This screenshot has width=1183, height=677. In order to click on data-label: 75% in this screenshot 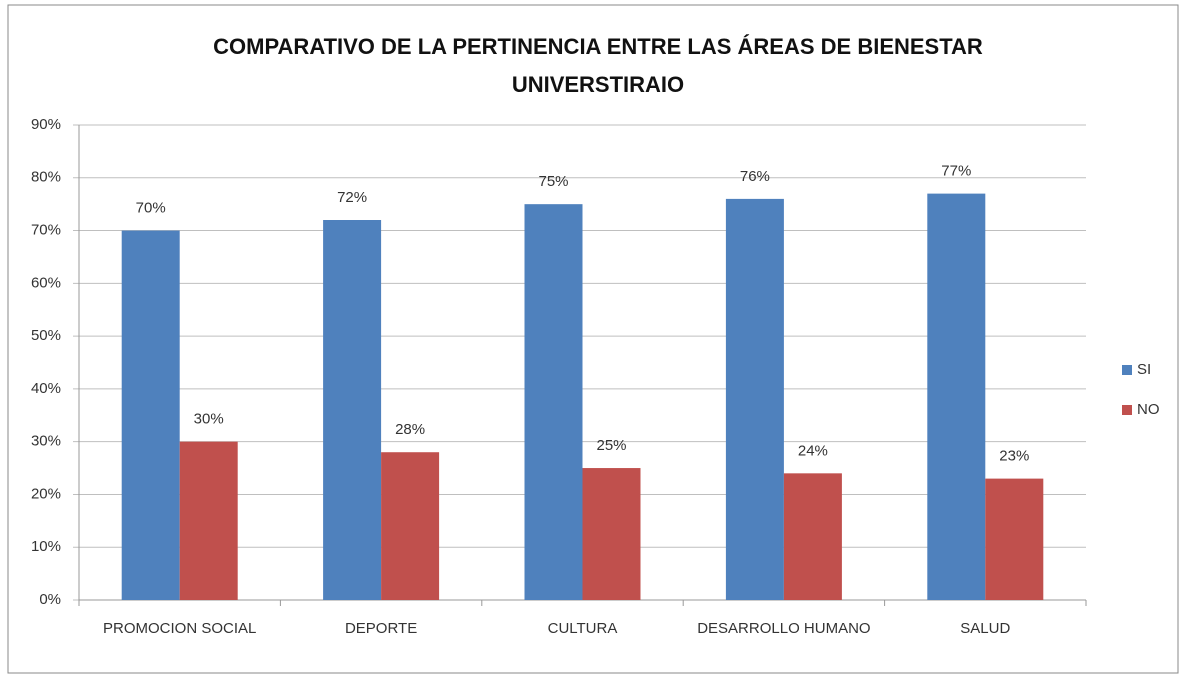, I will do `click(553, 181)`.